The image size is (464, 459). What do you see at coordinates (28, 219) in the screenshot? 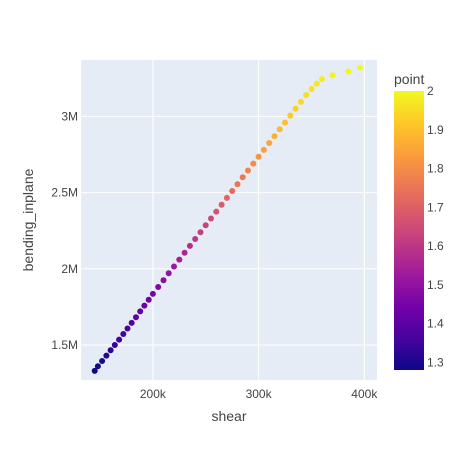
I see `y-axis-title: bending_inplane` at bounding box center [28, 219].